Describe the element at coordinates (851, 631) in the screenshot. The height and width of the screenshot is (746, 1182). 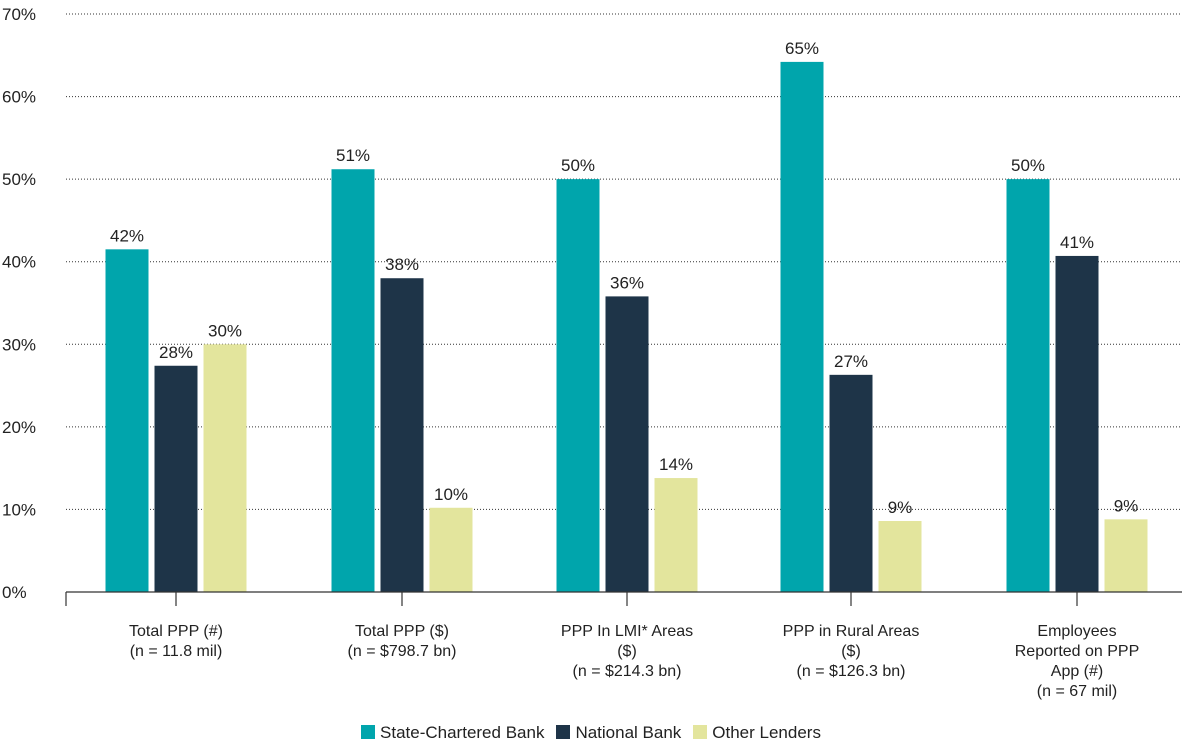
I see `category-label: PPP in Rural Areas` at that location.